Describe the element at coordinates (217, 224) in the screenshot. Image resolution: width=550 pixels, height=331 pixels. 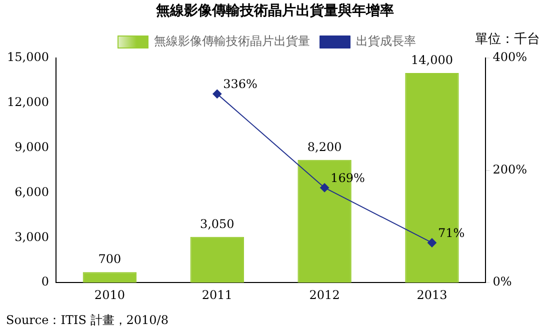
I see `data-label: 3,050` at that location.